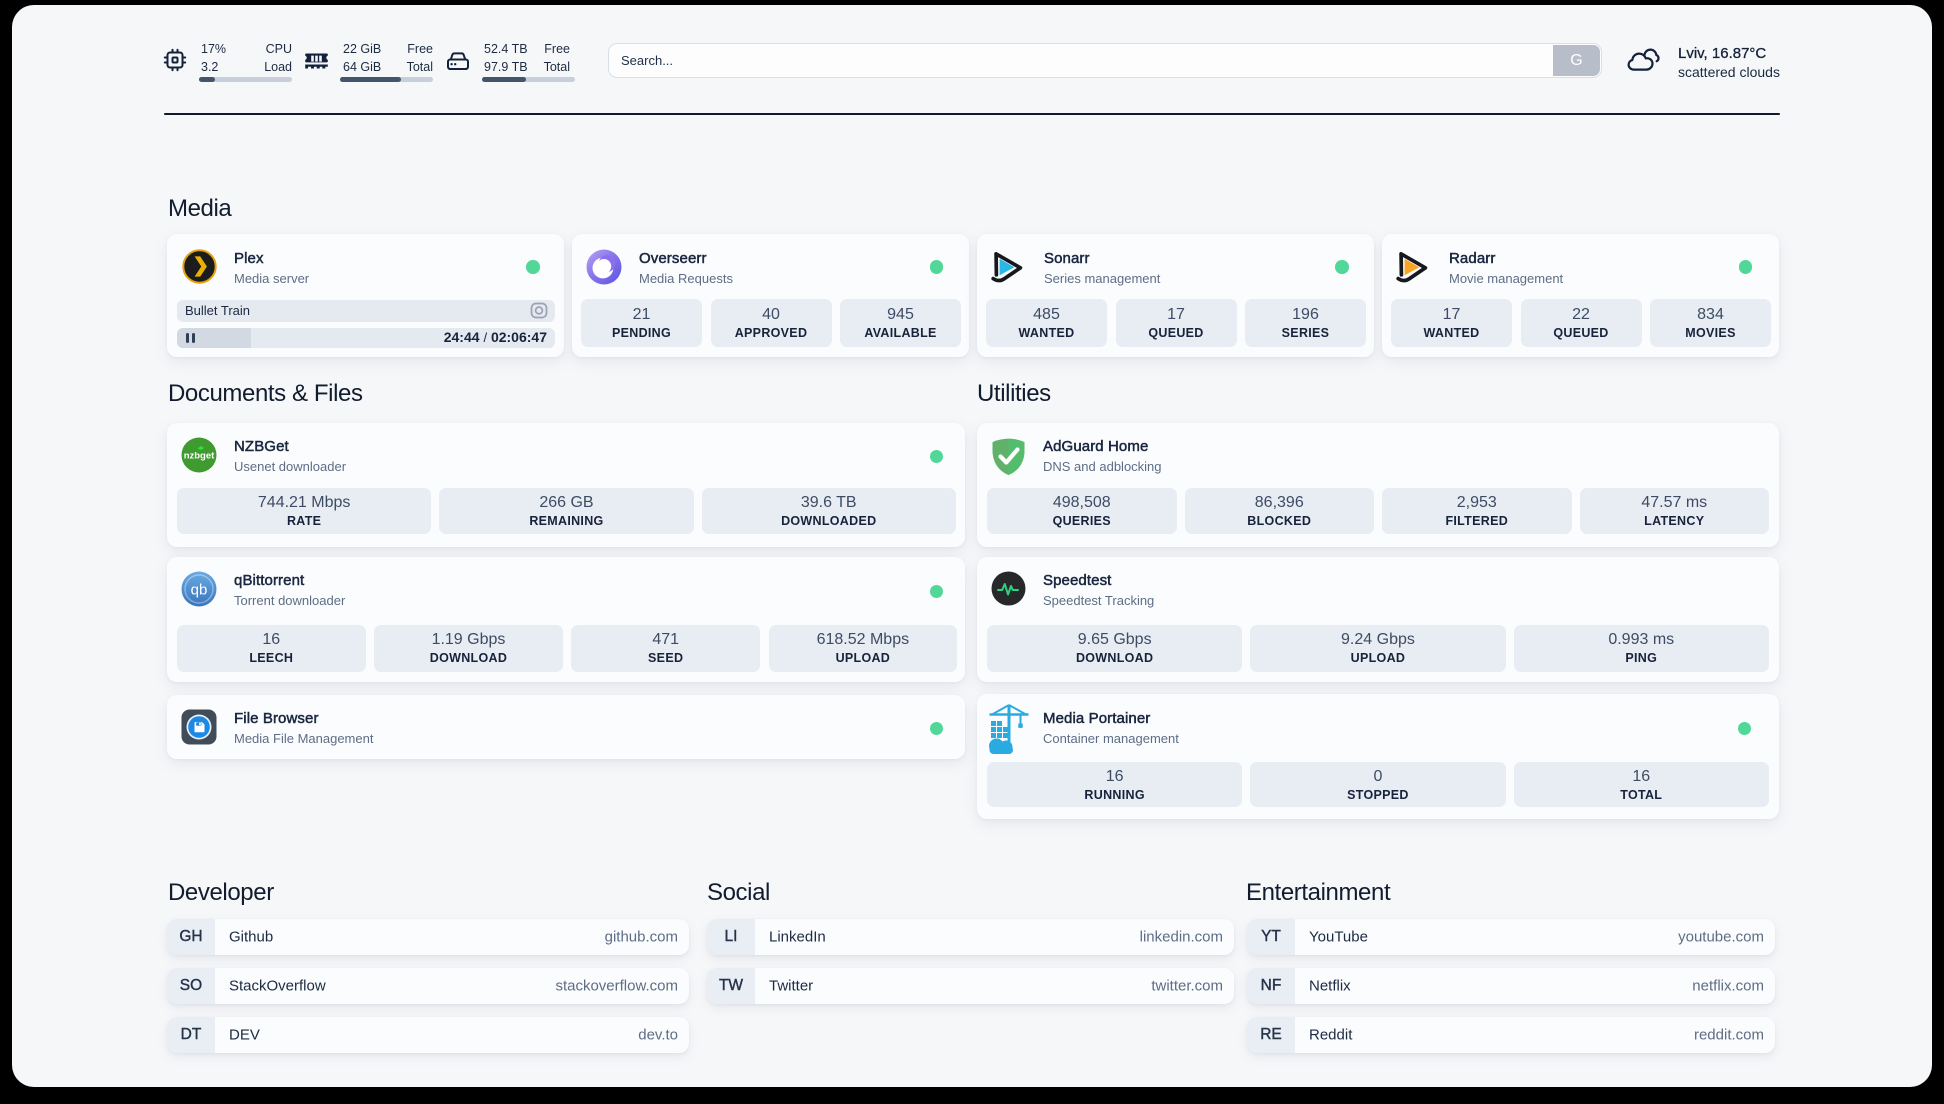 Image resolution: width=1944 pixels, height=1104 pixels. Describe the element at coordinates (199, 590) in the screenshot. I see `svg-text: qb` at that location.